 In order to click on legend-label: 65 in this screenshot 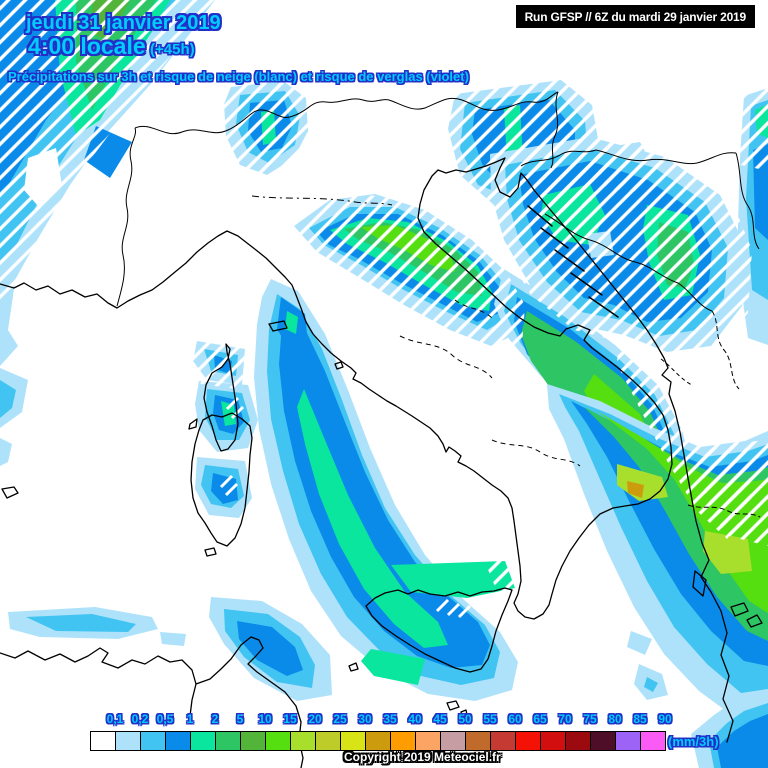, I will do `click(540, 719)`.